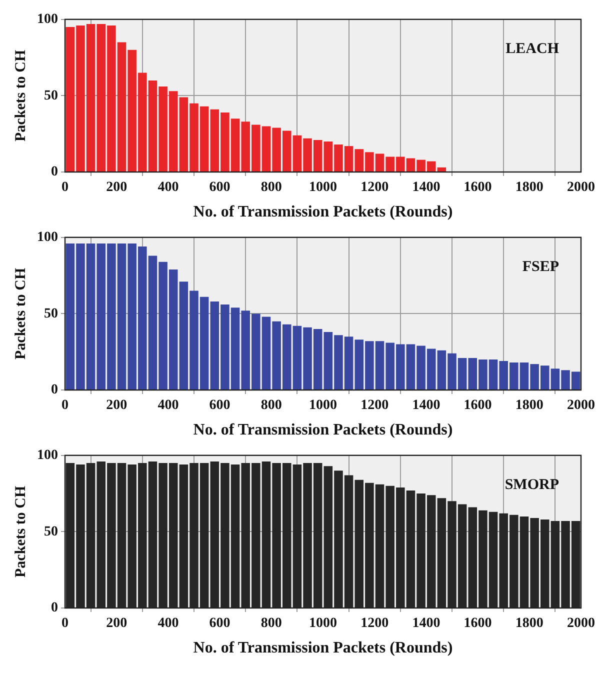 The height and width of the screenshot is (677, 606). What do you see at coordinates (531, 484) in the screenshot?
I see `annotation: SMORP` at bounding box center [531, 484].